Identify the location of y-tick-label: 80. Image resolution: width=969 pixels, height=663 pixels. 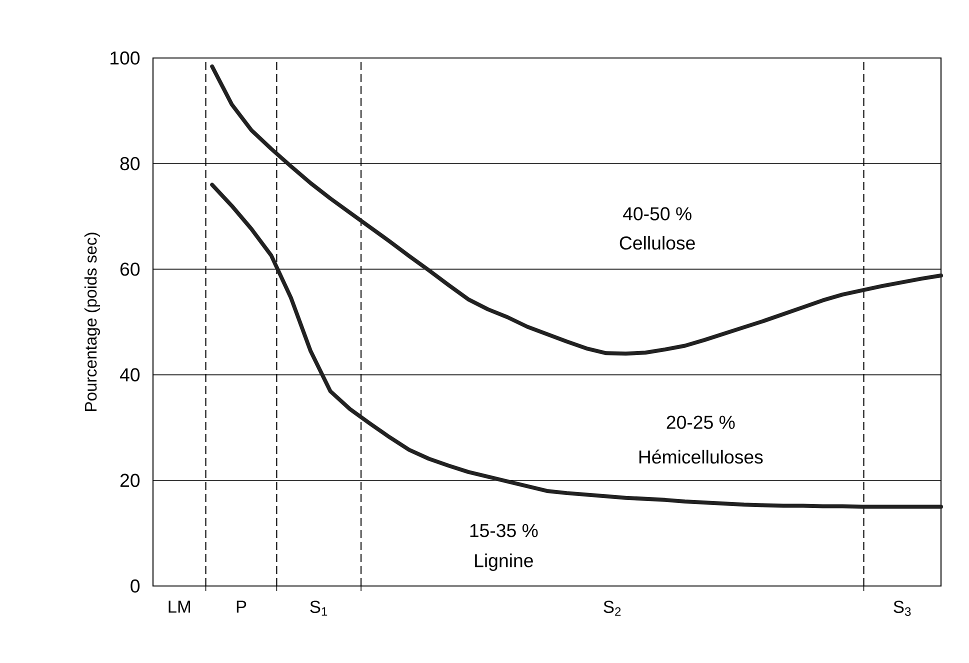
(130, 163).